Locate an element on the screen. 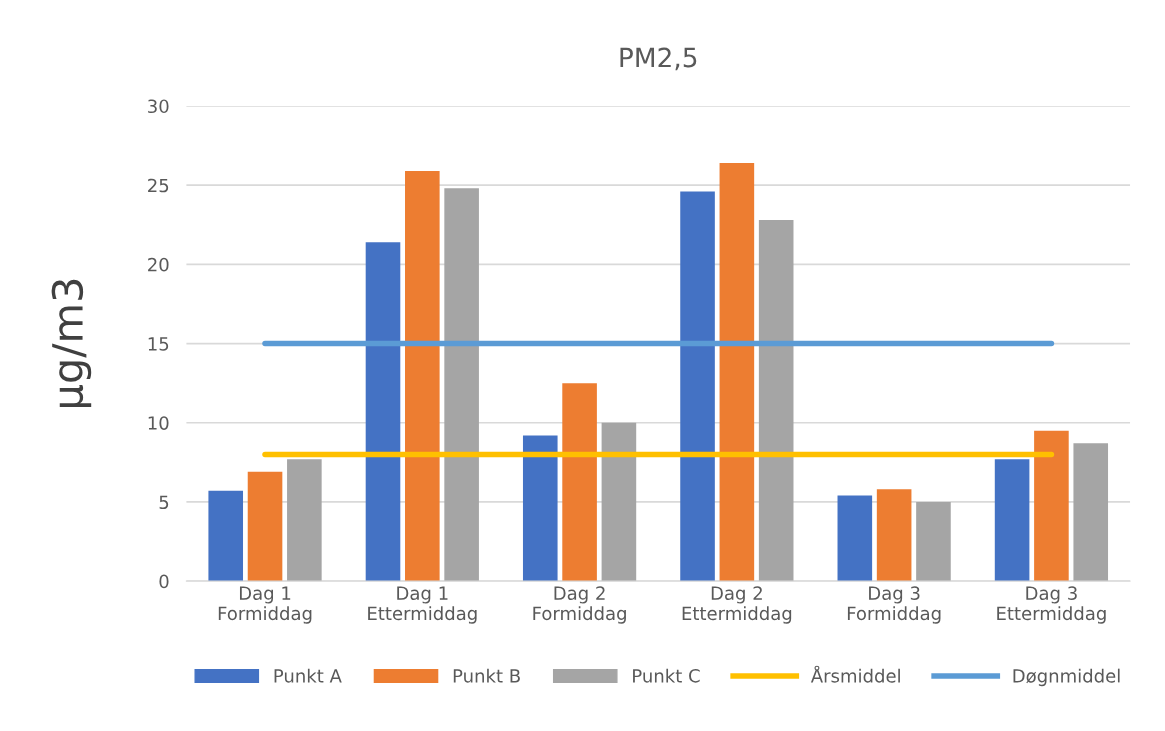  y-tick-label: 20 is located at coordinates (158, 264).